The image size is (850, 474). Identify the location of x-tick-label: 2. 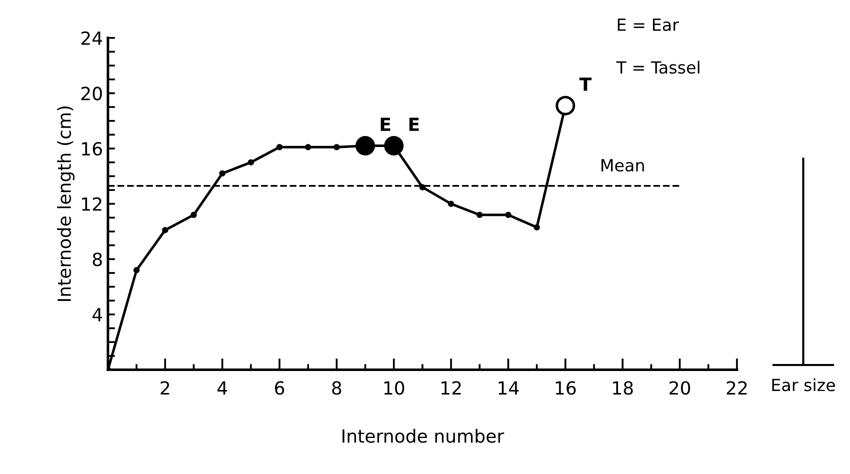
(165, 388).